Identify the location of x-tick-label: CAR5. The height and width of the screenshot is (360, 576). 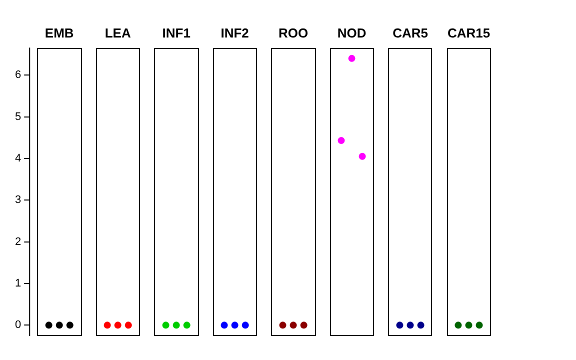
(410, 32).